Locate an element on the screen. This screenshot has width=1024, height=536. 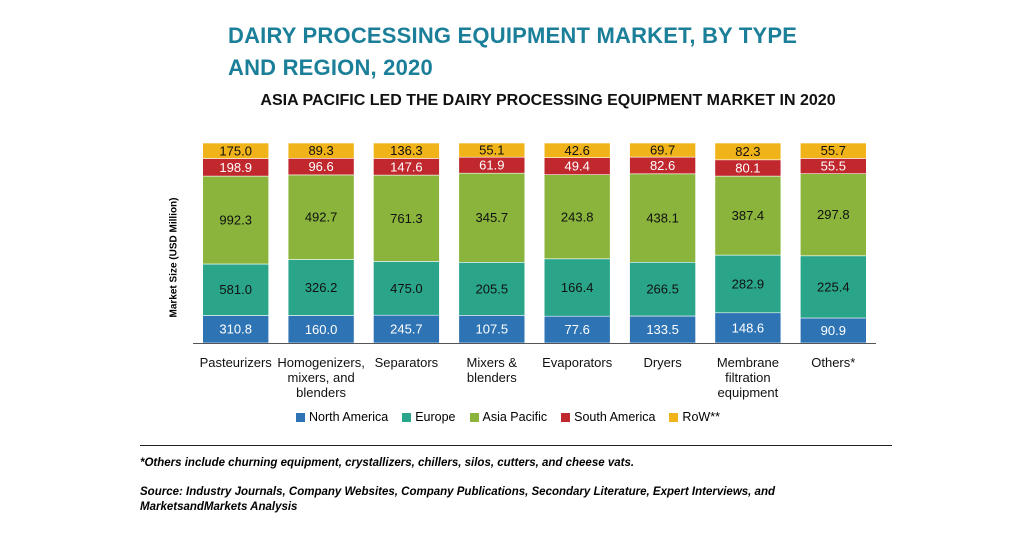
bar-value-label: 69.7 is located at coordinates (662, 150).